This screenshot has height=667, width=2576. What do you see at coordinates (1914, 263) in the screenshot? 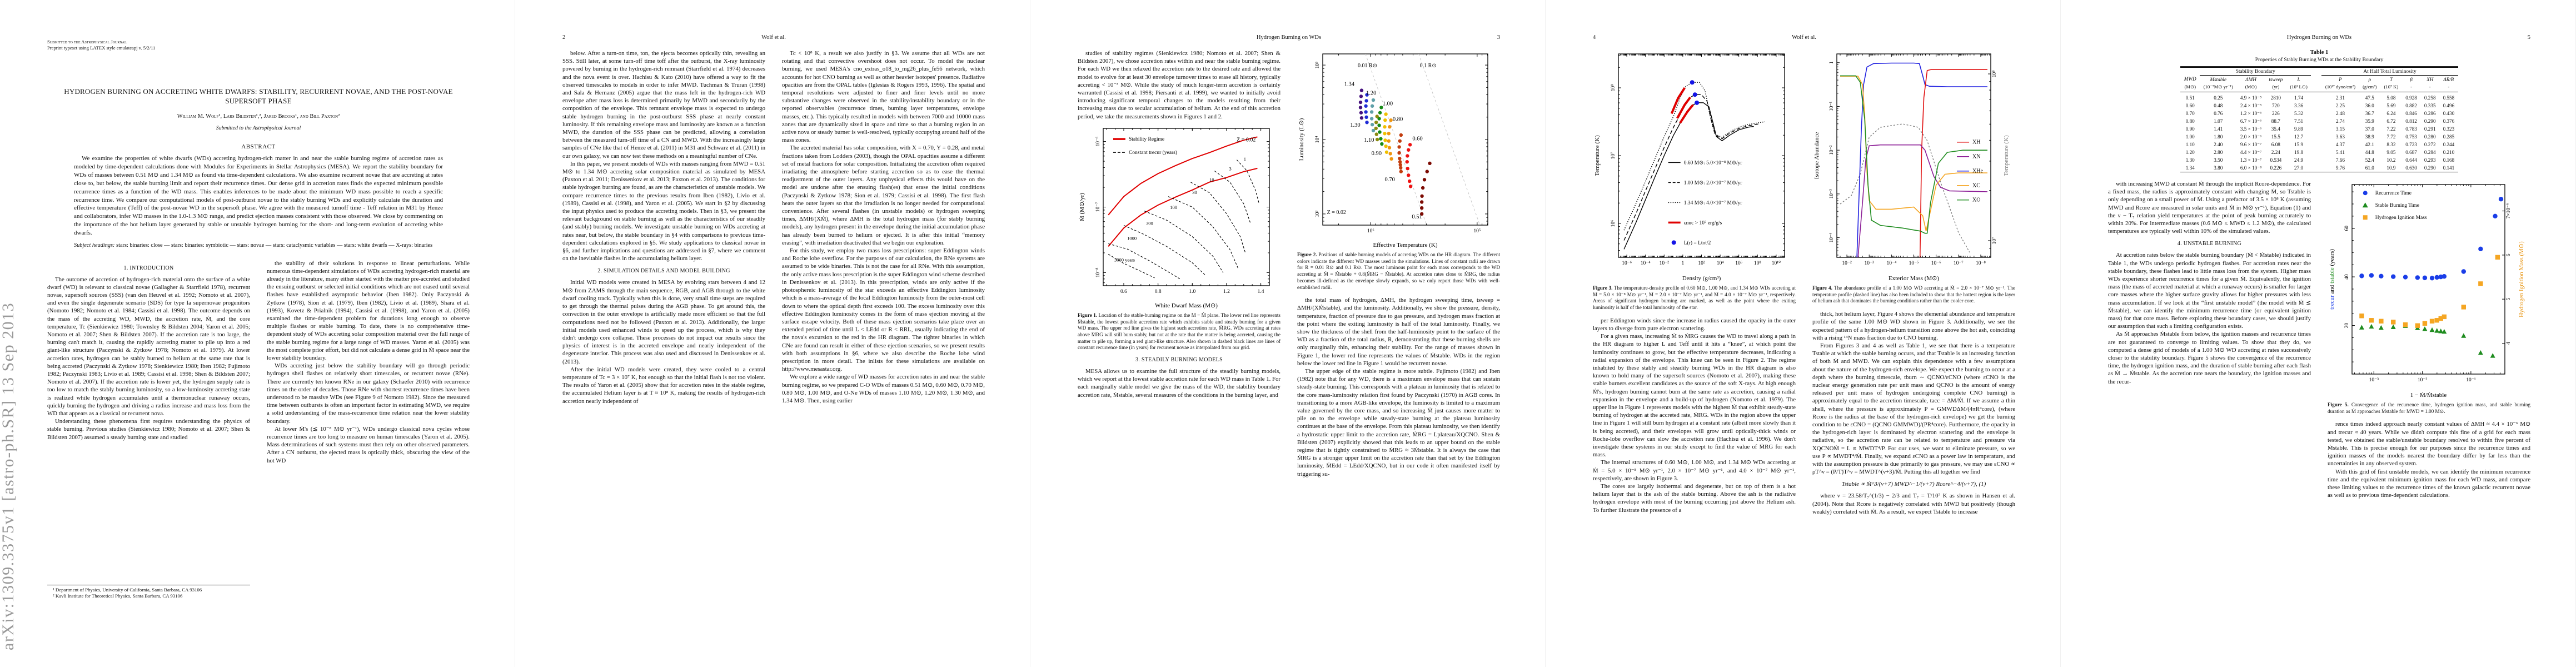
I see `svg-text: 10⁻⁵` at bounding box center [1914, 263].